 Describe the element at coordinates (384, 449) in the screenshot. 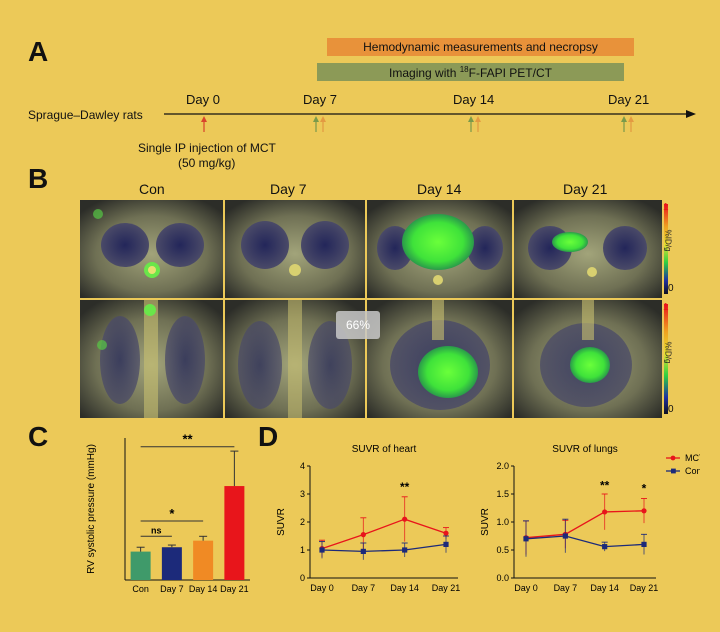

I see `chart-title: SUVR of heart` at that location.